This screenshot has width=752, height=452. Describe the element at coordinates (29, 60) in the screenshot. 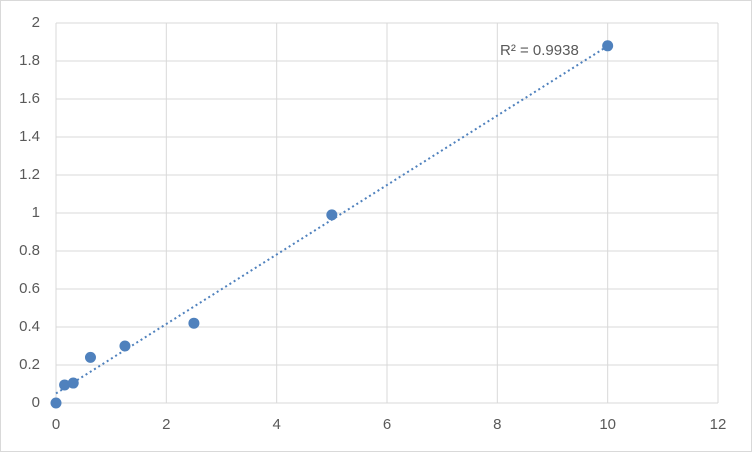

I see `y-tick-label: 1.8` at that location.